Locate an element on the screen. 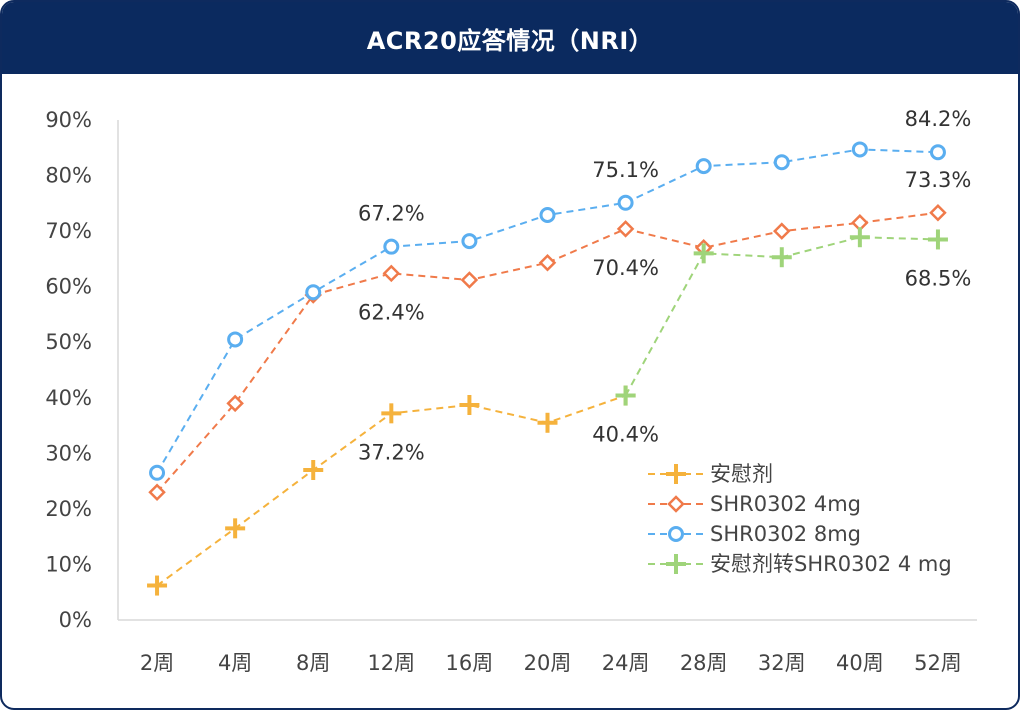 This screenshot has height=716, width=1026. x-tick-label: 4周 is located at coordinates (235, 663).